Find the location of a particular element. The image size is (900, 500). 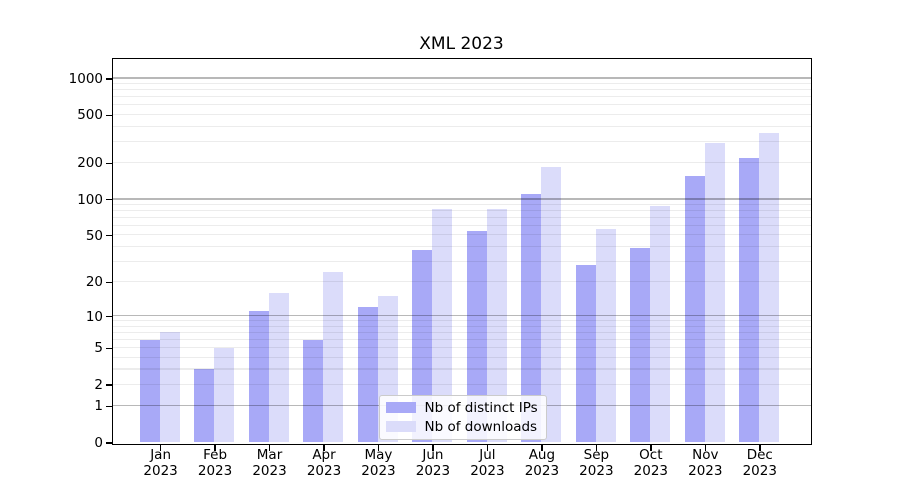

x-axis-label: Sep 2023 is located at coordinates (596, 463).